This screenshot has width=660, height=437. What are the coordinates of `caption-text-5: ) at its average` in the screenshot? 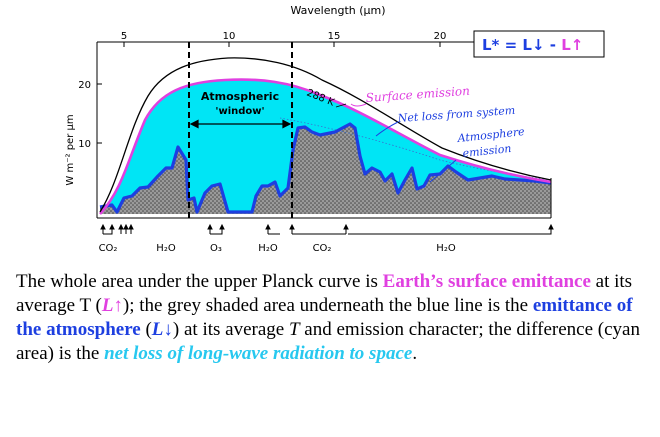 It's located at (230, 329).